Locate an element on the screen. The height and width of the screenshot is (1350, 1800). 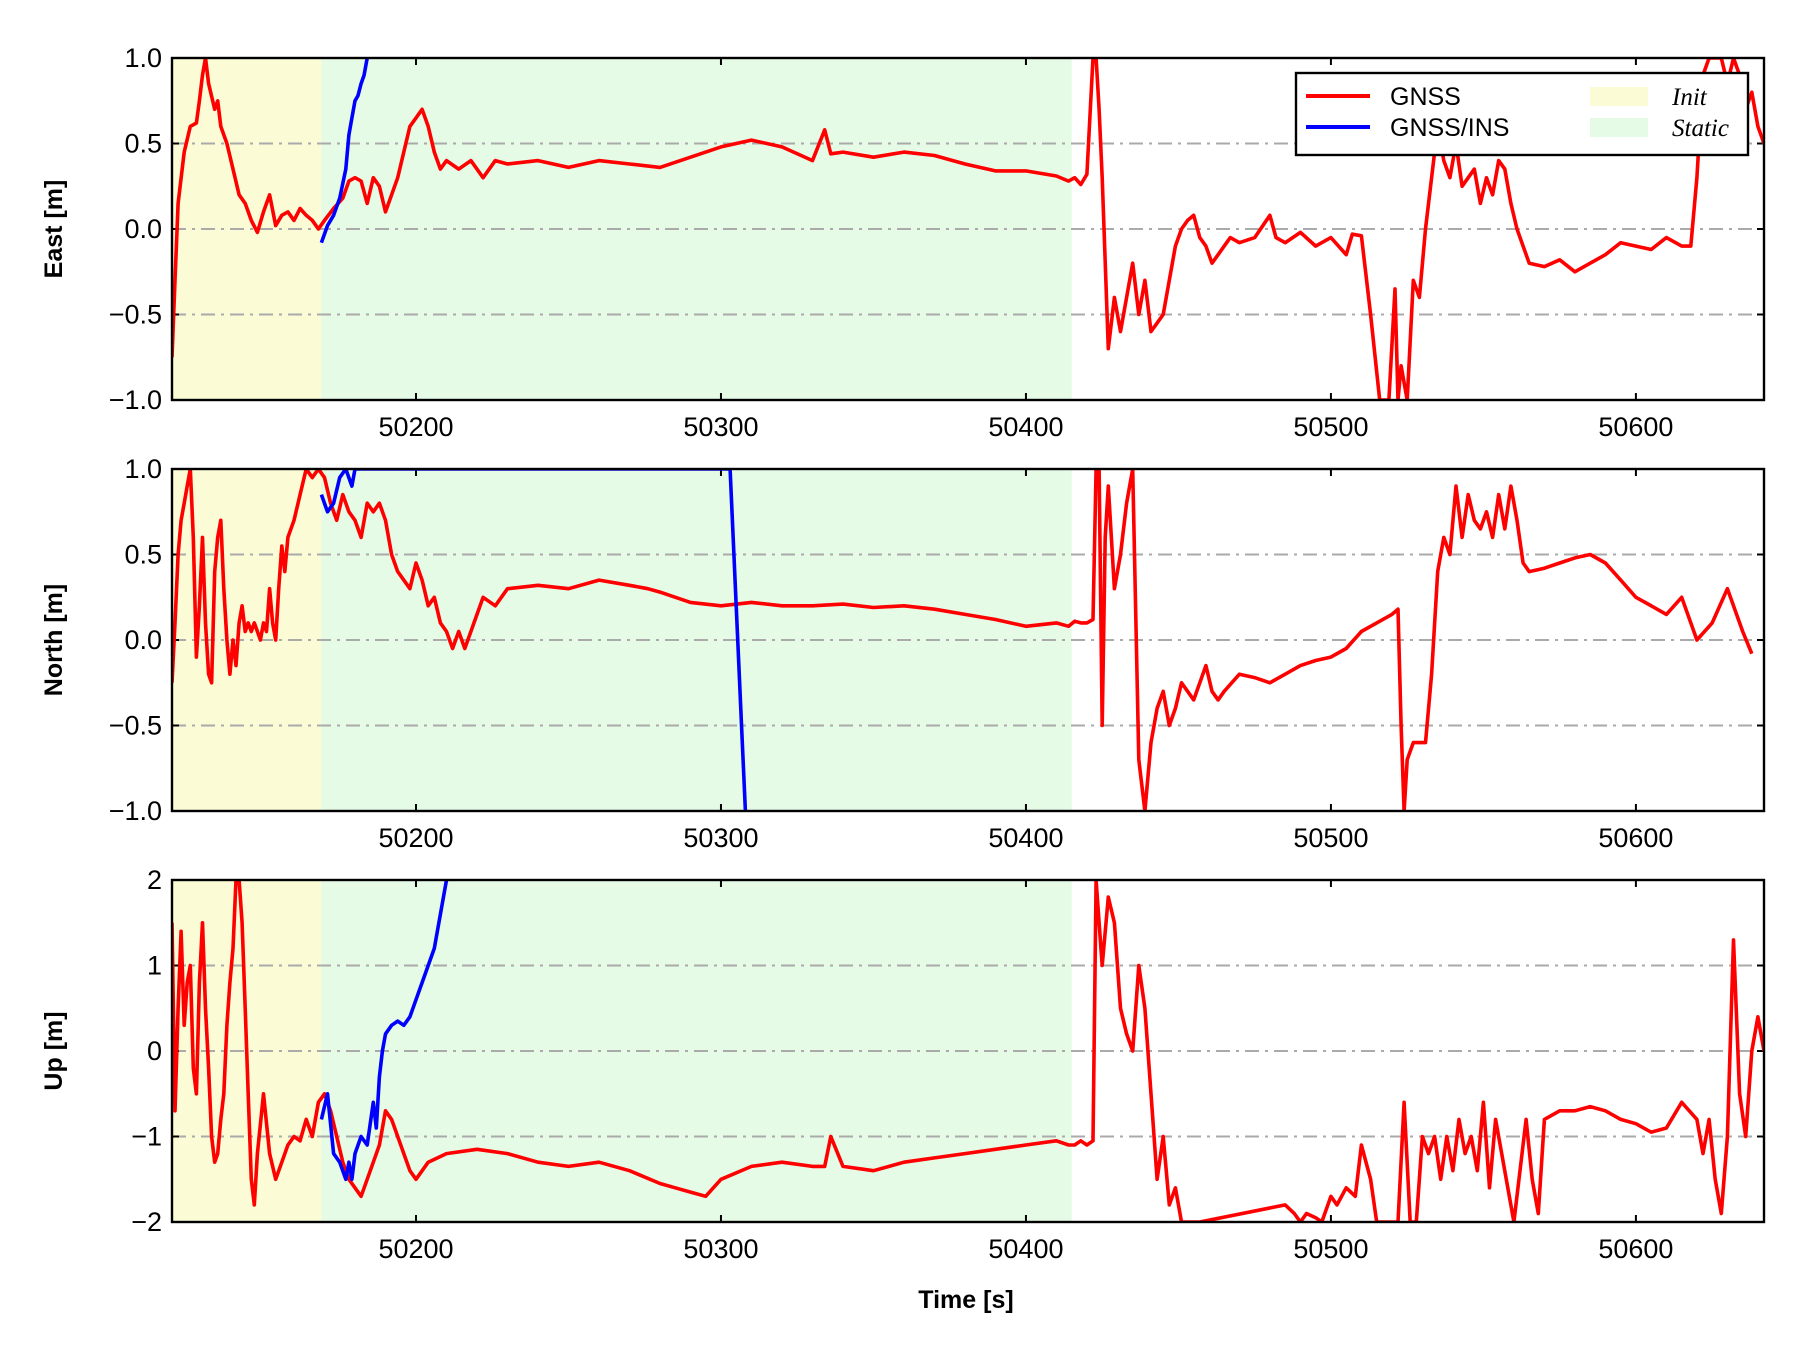
legend-box is located at coordinates (1522, 114).